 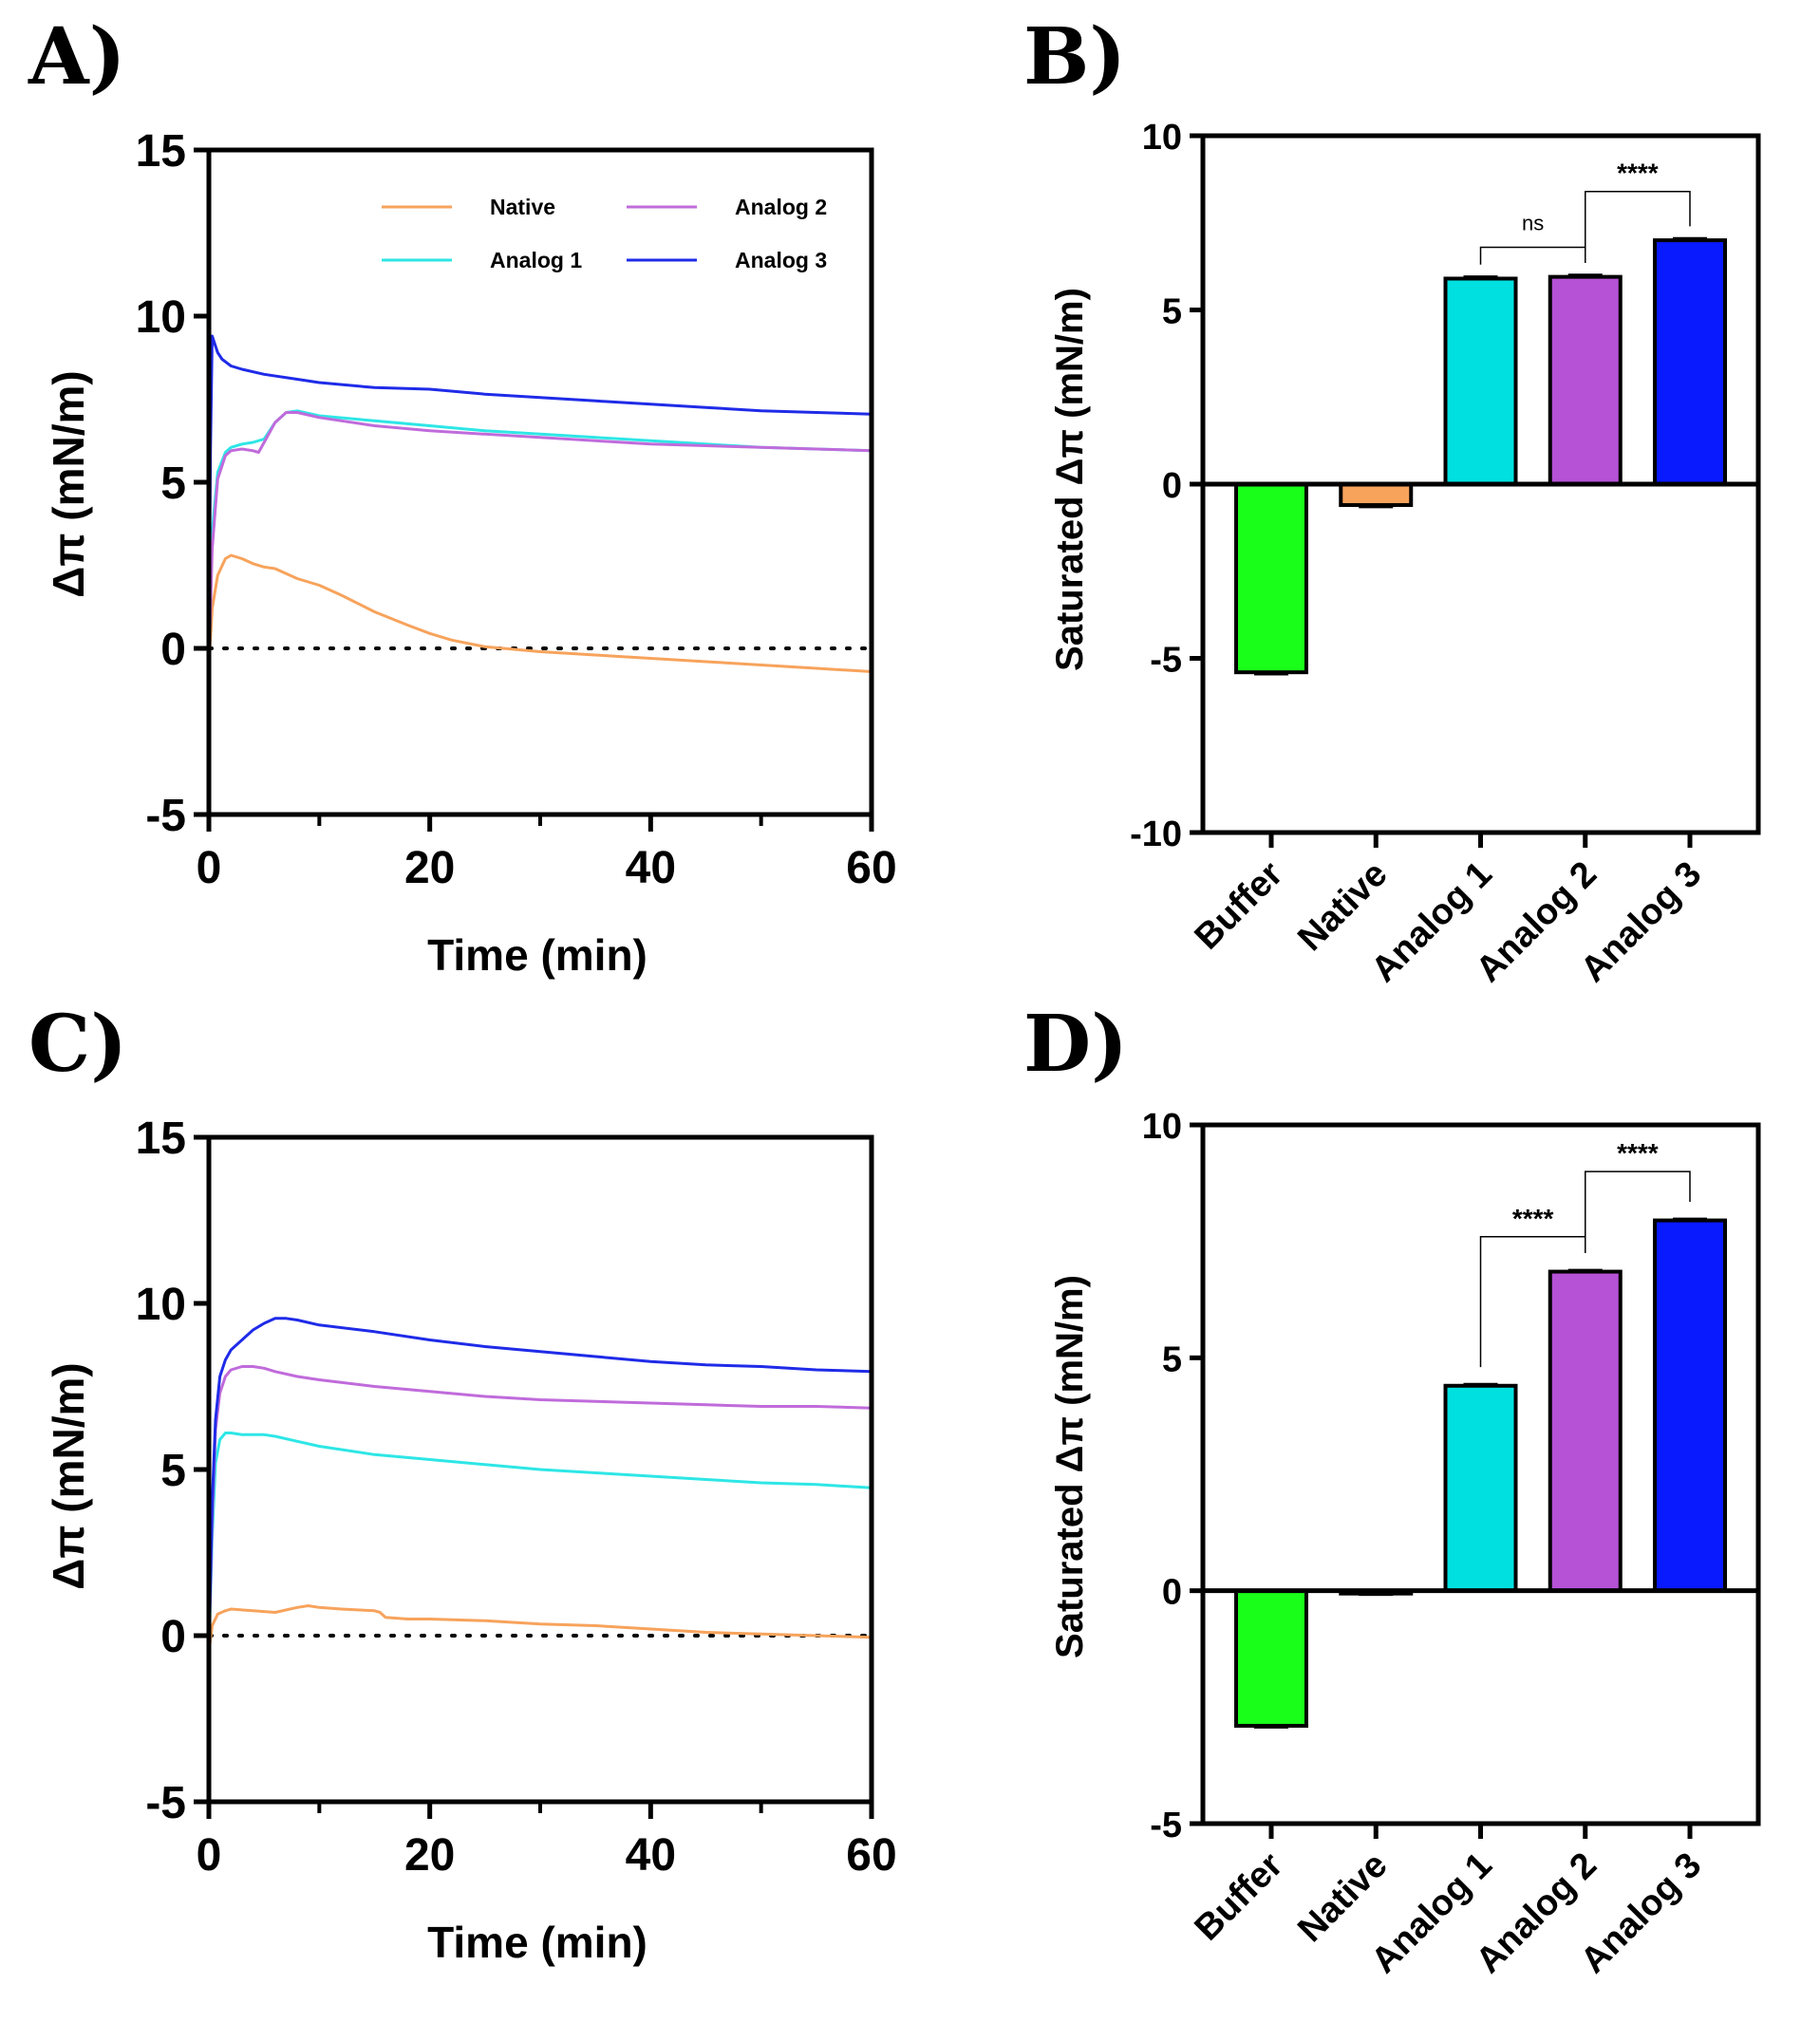 What do you see at coordinates (173, 650) in the screenshot?
I see `panel-a-y-tick-label: 0` at bounding box center [173, 650].